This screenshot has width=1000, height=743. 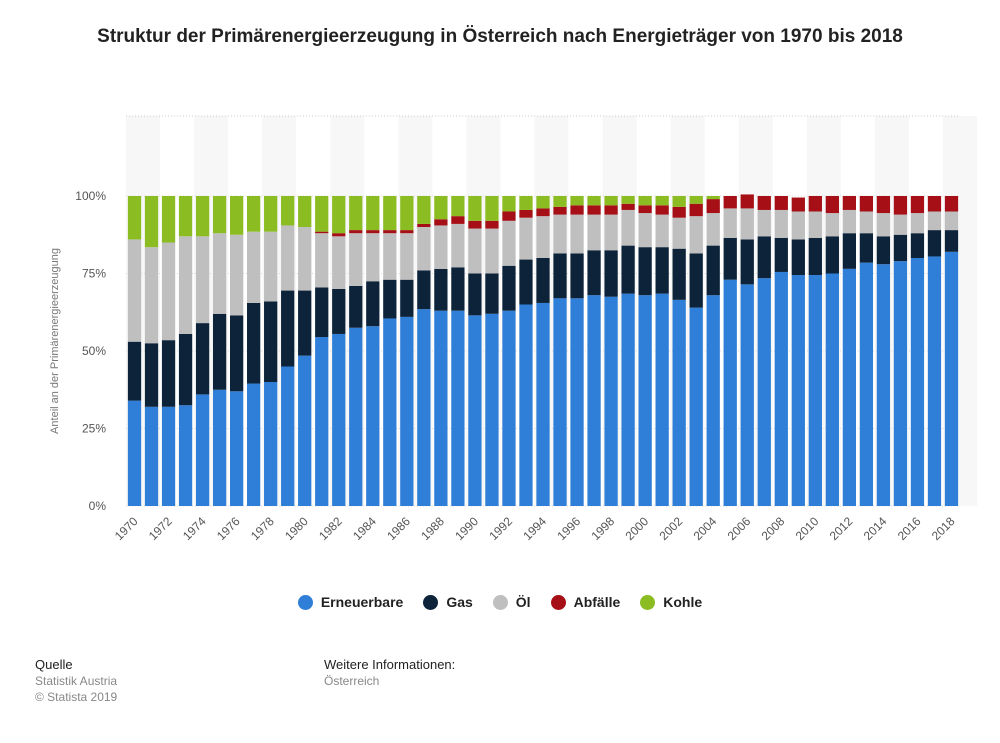 I want to click on y-tick-label: 0%, so click(x=98, y=506).